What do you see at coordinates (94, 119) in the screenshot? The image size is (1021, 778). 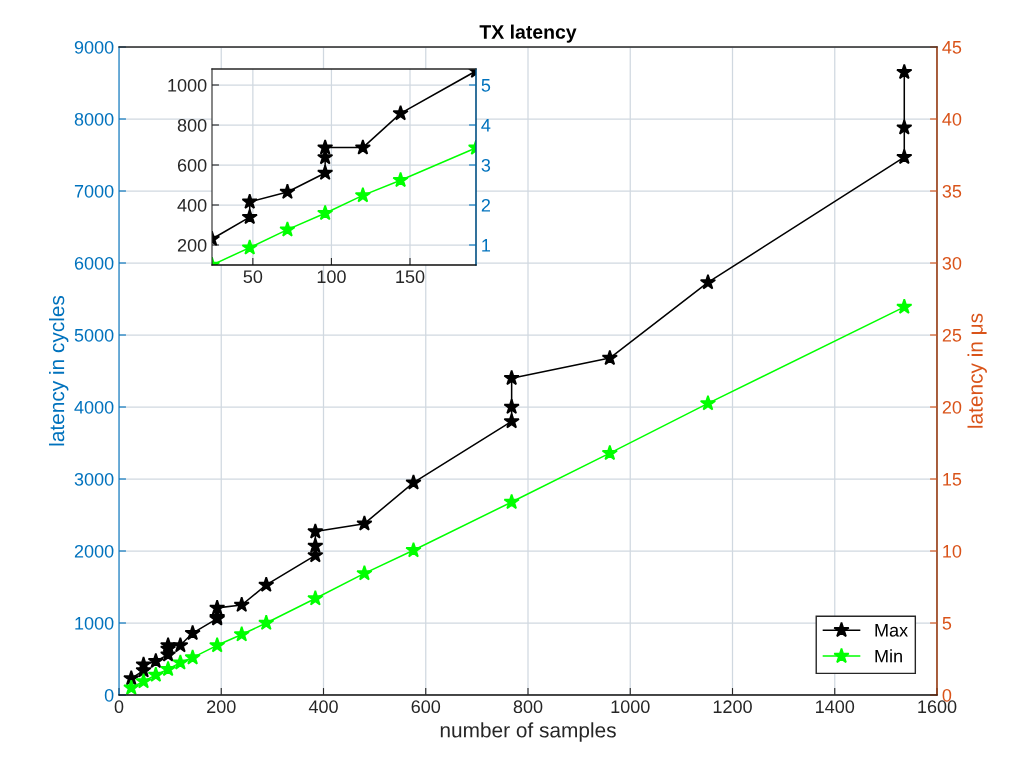 I see `y-tick-label: 8000` at bounding box center [94, 119].